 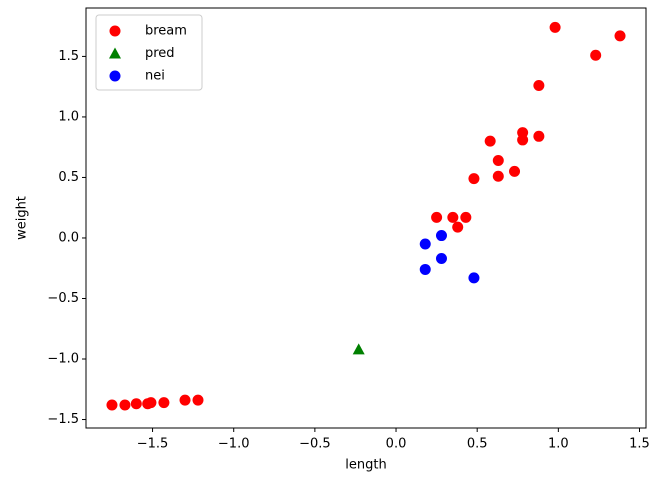 I want to click on y-tick-label: 1.5, so click(x=68, y=56).